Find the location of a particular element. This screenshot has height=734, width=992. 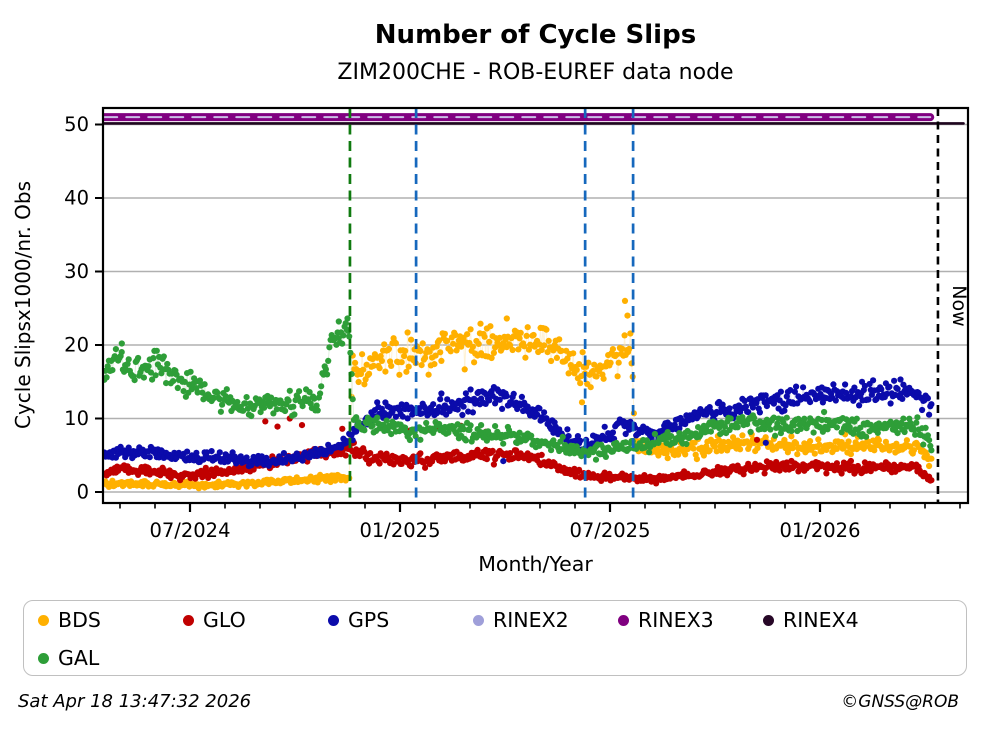

legend-item-gal: GAL is located at coordinates (68, 658).